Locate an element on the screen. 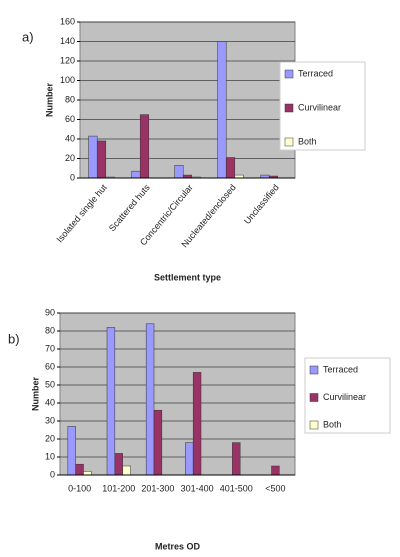 The height and width of the screenshot is (557, 400). panel-label: a) is located at coordinates (28, 36).